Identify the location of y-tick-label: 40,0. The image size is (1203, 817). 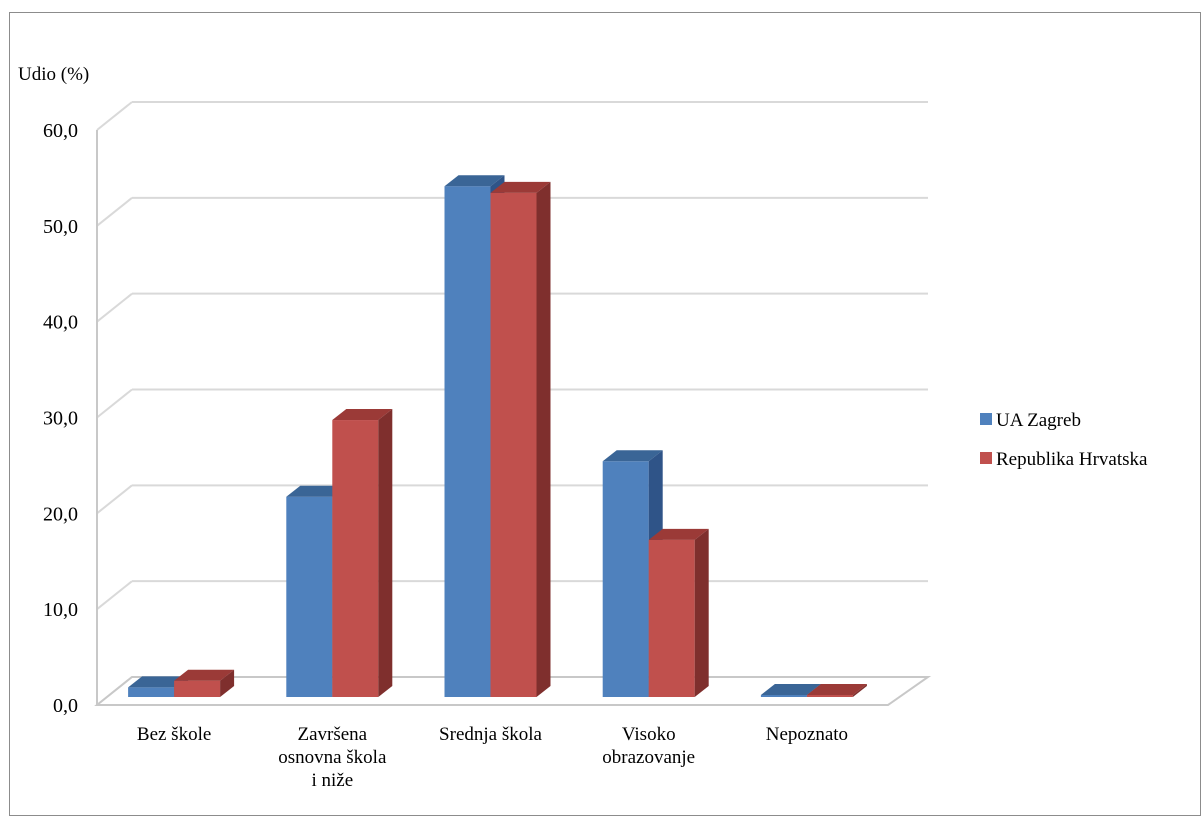
(60, 323).